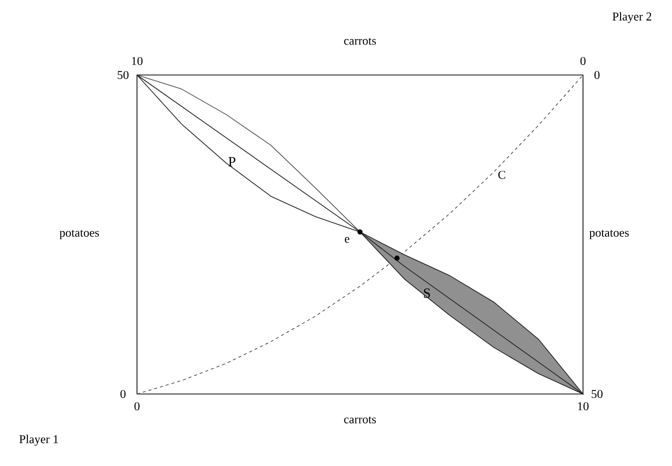 Image resolution: width=672 pixels, height=466 pixels. Describe the element at coordinates (609, 235) in the screenshot. I see `y2-axis-title: potatoes` at that location.